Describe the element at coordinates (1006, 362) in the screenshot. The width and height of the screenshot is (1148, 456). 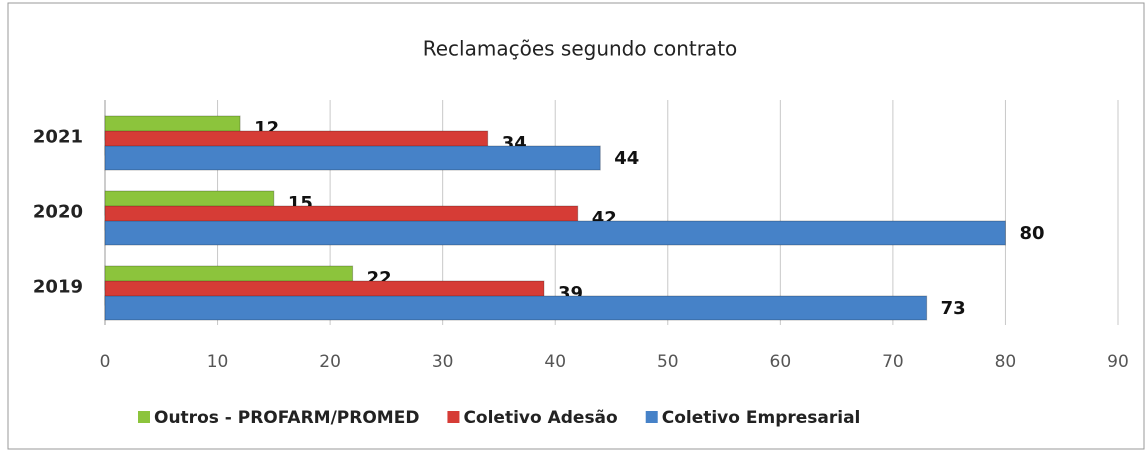
I see `x-tick-label: 80` at that location.